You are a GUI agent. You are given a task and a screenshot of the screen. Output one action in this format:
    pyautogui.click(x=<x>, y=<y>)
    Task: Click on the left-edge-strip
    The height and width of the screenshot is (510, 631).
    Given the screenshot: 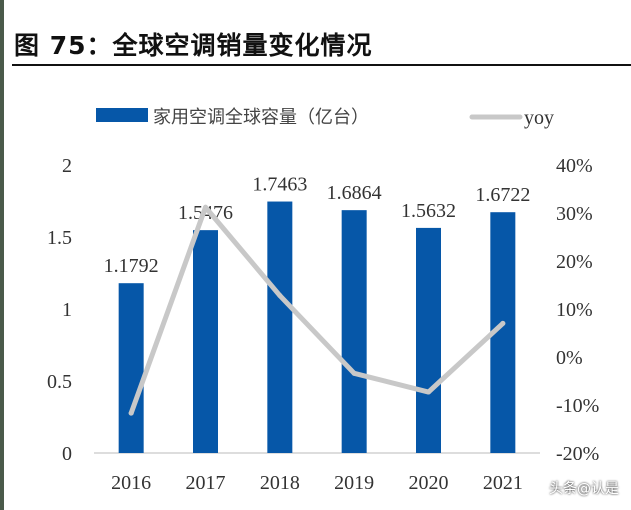 What is the action you would take?
    pyautogui.click(x=2, y=255)
    